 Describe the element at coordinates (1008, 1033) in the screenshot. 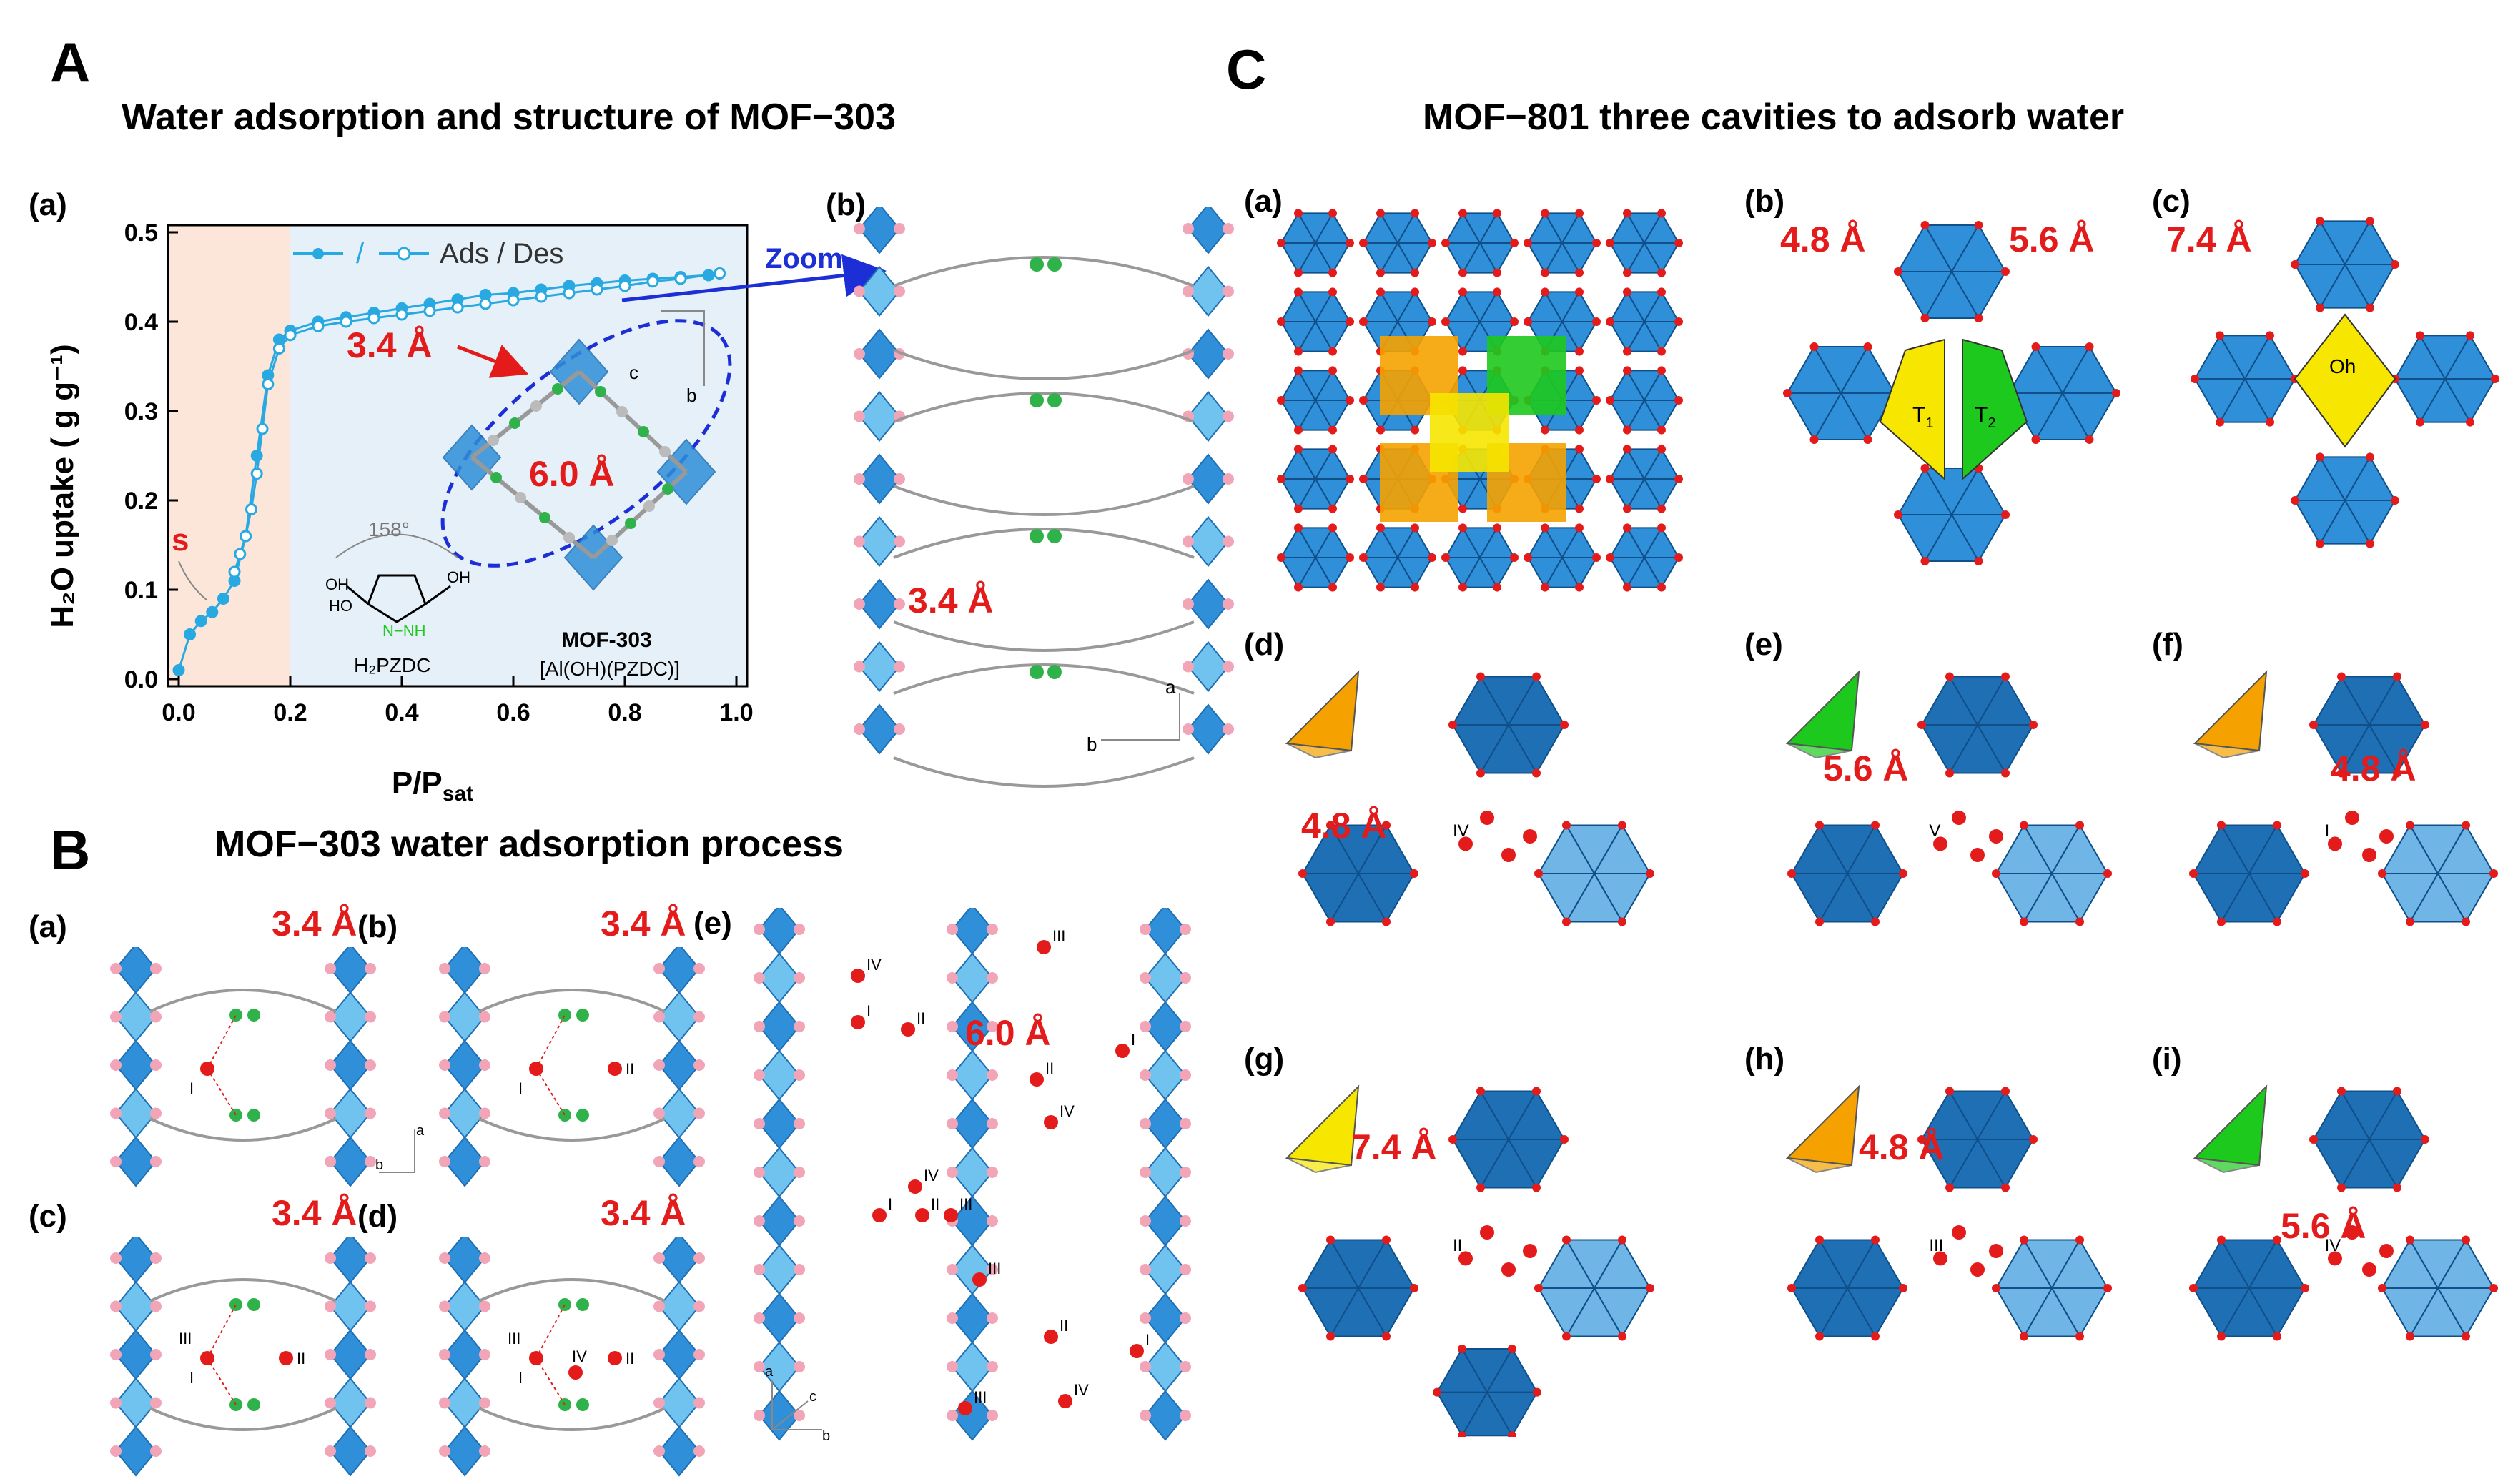

I see `pore-label-60-channel: 6.0 Å` at that location.